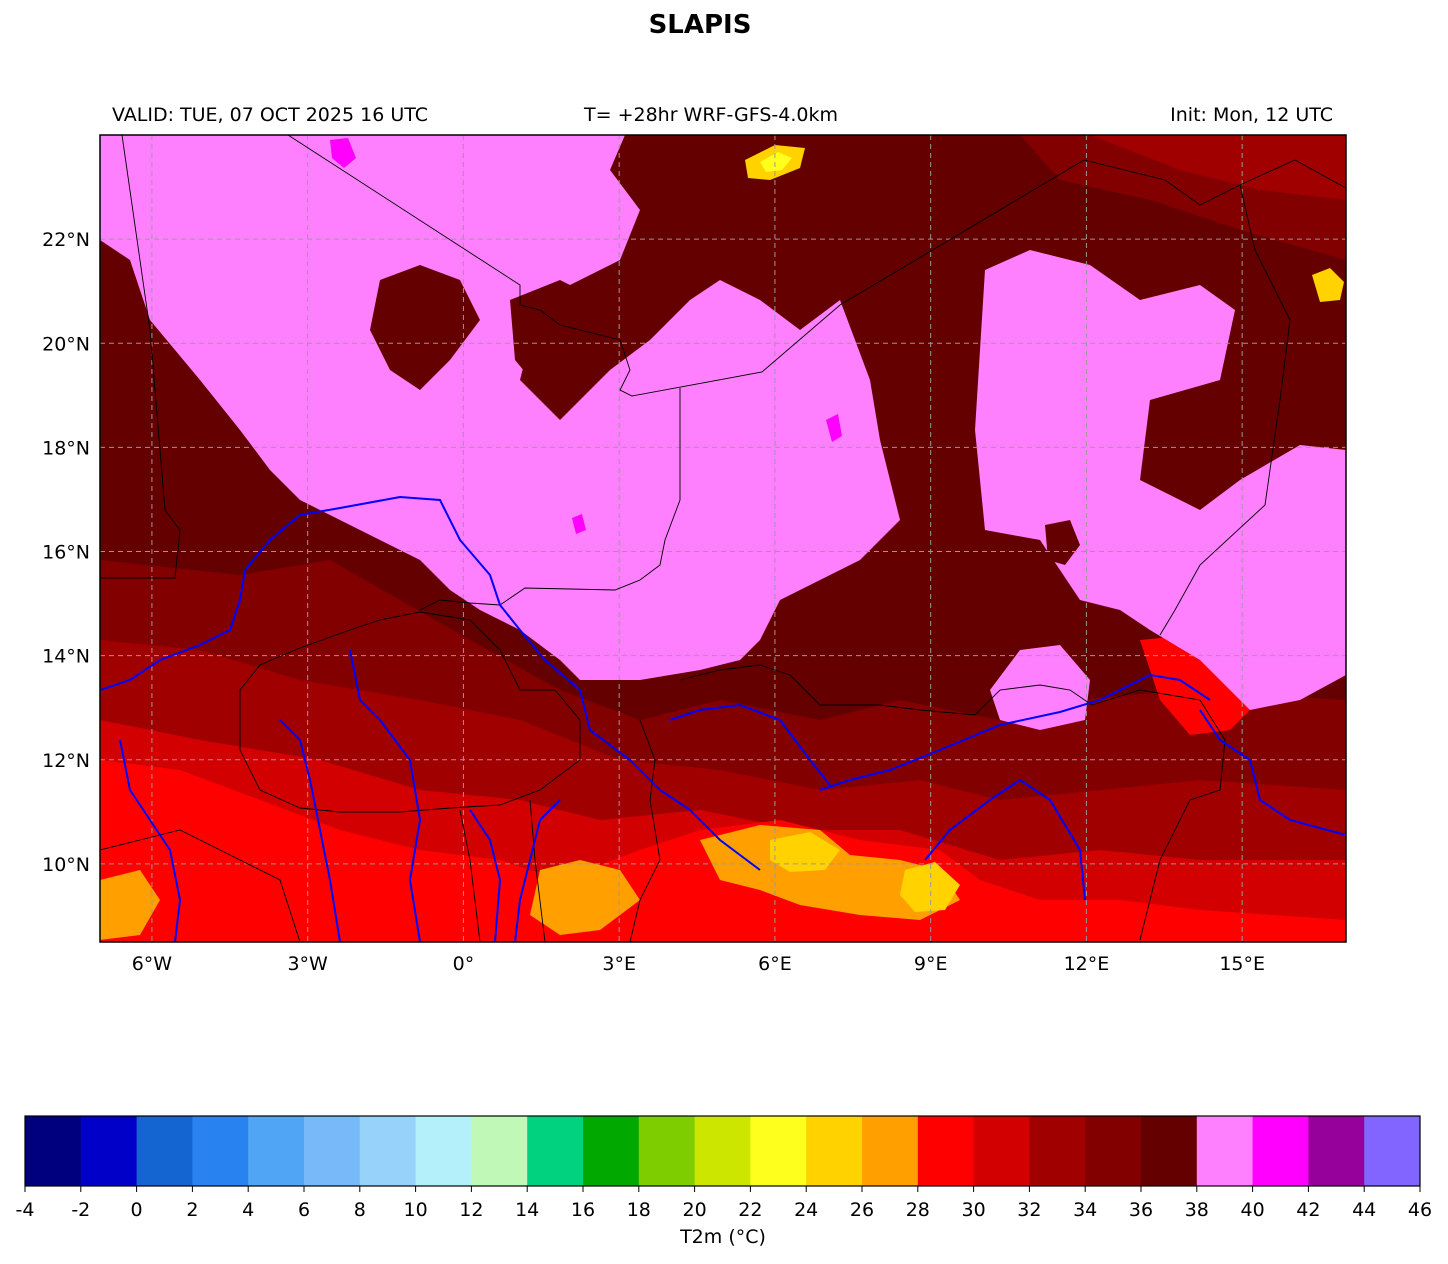 Image resolution: width=1448 pixels, height=1264 pixels. I want to click on colorbar-tick-label: 46, so click(1420, 1210).